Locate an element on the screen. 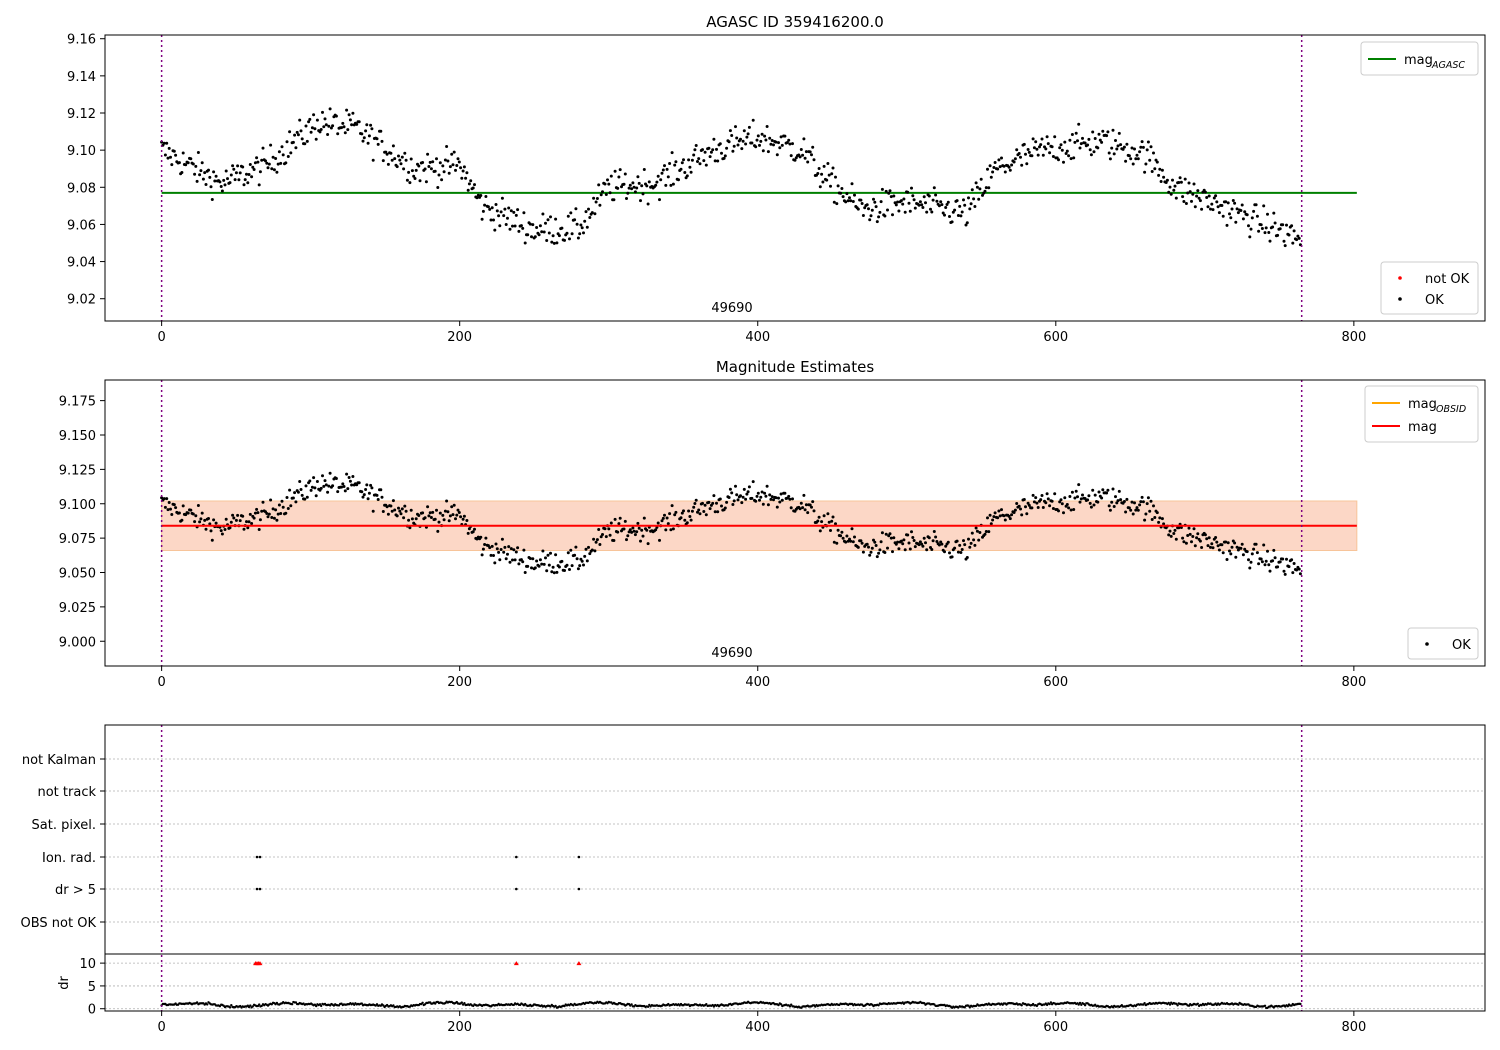 This screenshot has height=1050, width=1500. y-tick-label: 9.08 is located at coordinates (81, 188).